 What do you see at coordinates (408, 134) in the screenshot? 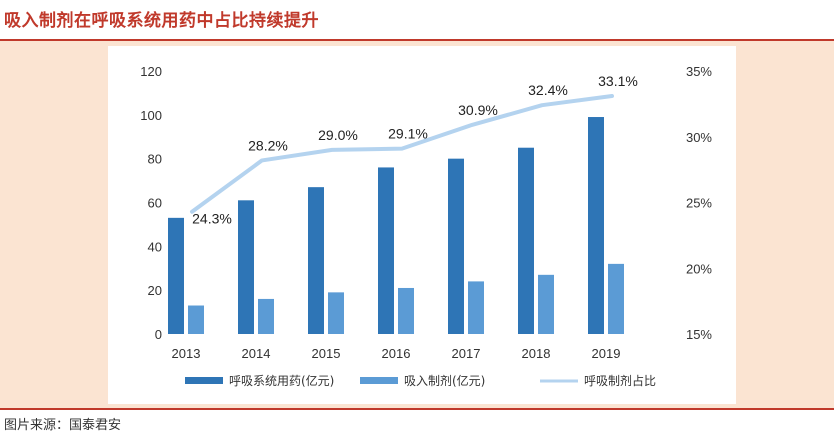
I see `ratio-data-label: 29.1%` at bounding box center [408, 134].